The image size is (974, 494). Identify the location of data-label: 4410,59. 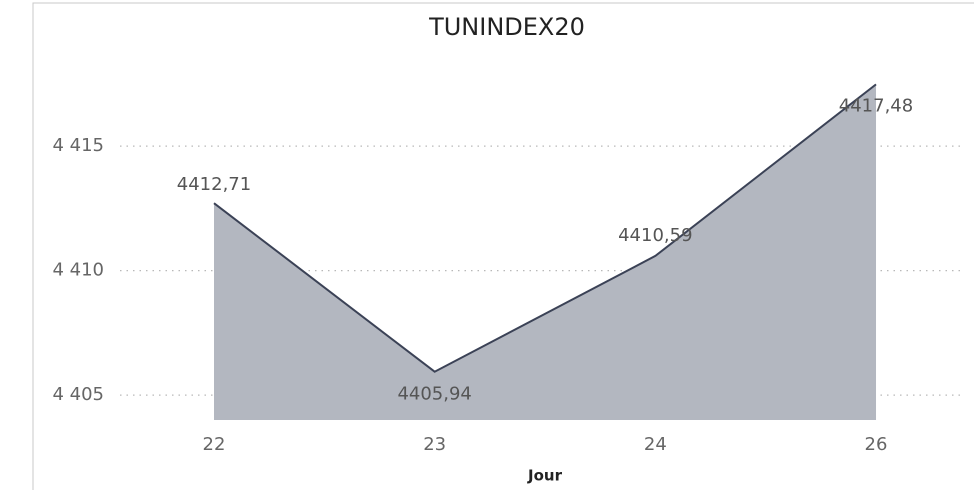
(655, 235).